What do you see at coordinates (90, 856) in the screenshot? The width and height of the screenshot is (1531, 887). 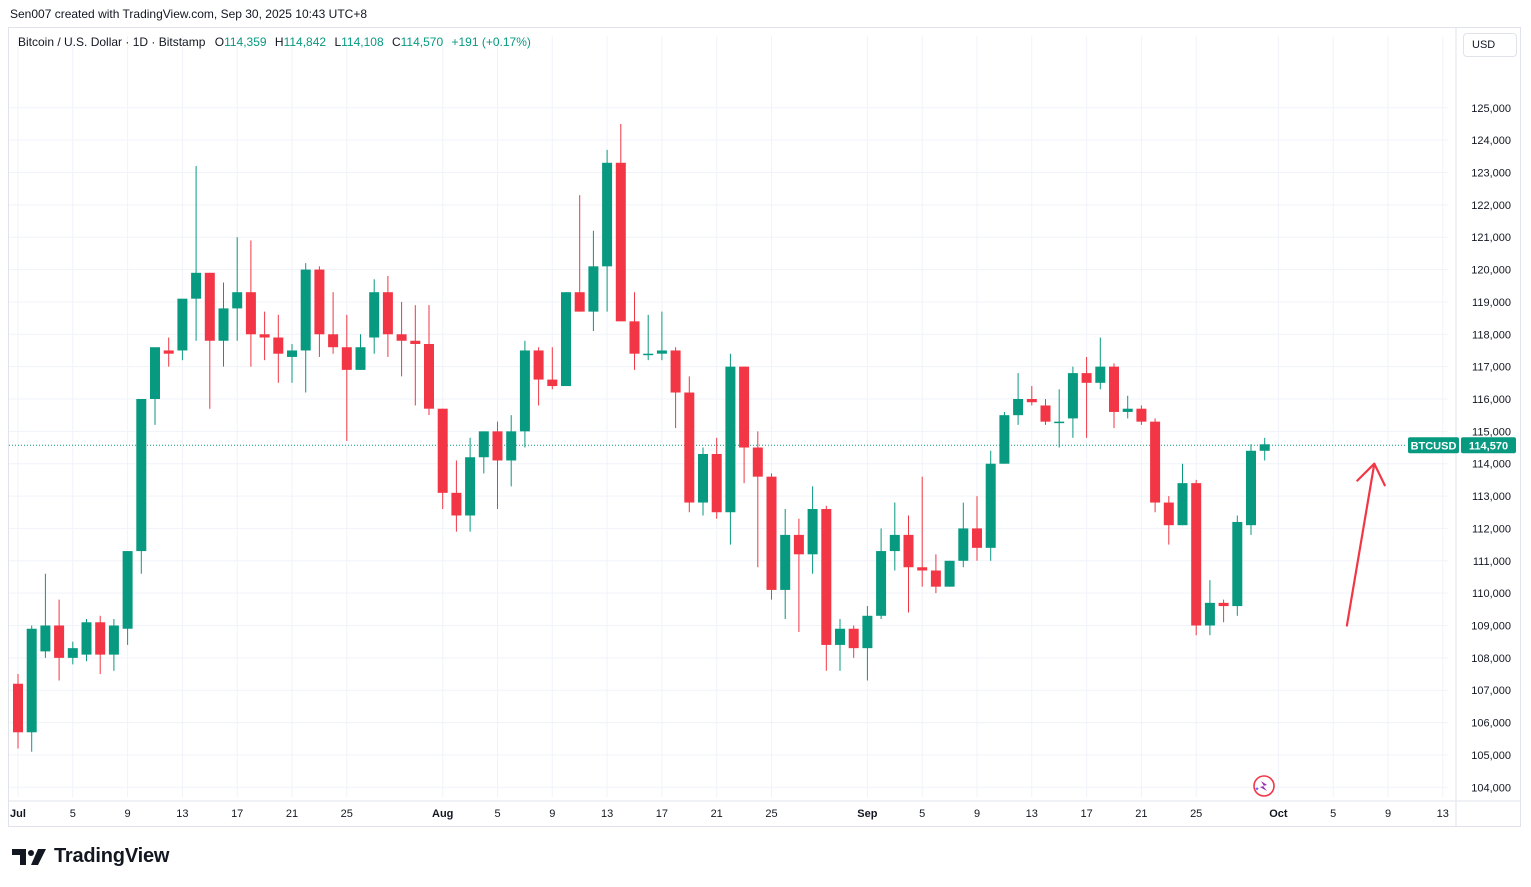 I see `tradingview-logo: TradingView` at bounding box center [90, 856].